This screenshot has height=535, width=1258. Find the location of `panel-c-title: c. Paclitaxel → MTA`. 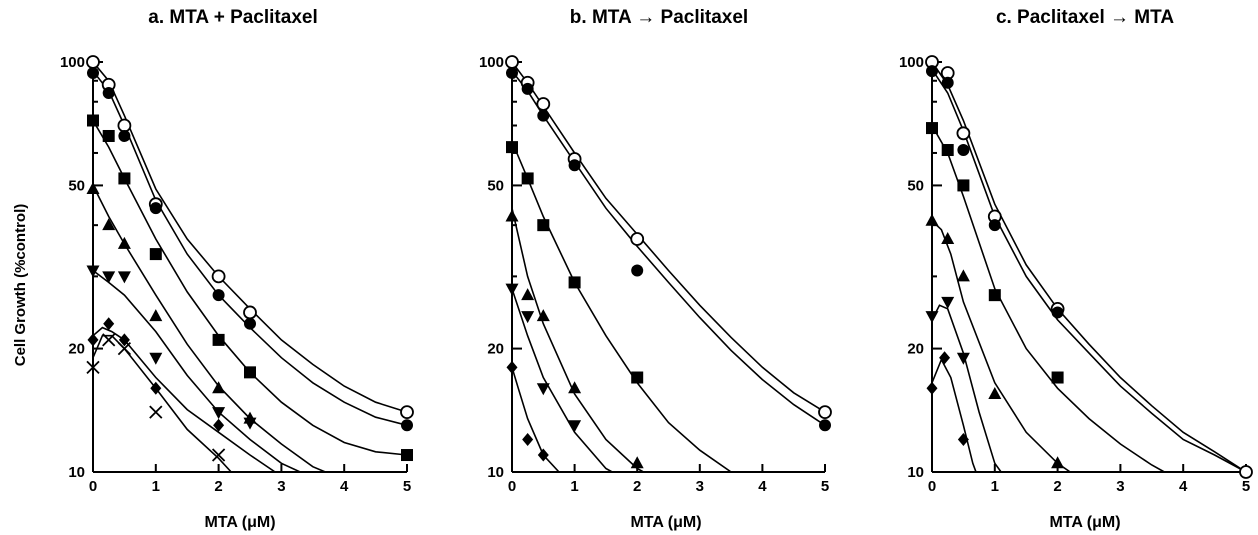

panel-c-title: c. Paclitaxel → MTA is located at coordinates (1085, 17).